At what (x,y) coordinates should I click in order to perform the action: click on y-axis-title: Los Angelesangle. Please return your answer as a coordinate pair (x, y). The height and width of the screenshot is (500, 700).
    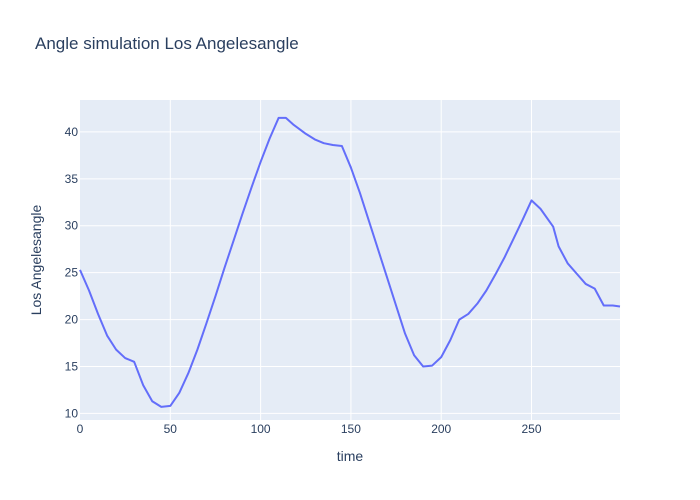
    Looking at the image, I should click on (36, 260).